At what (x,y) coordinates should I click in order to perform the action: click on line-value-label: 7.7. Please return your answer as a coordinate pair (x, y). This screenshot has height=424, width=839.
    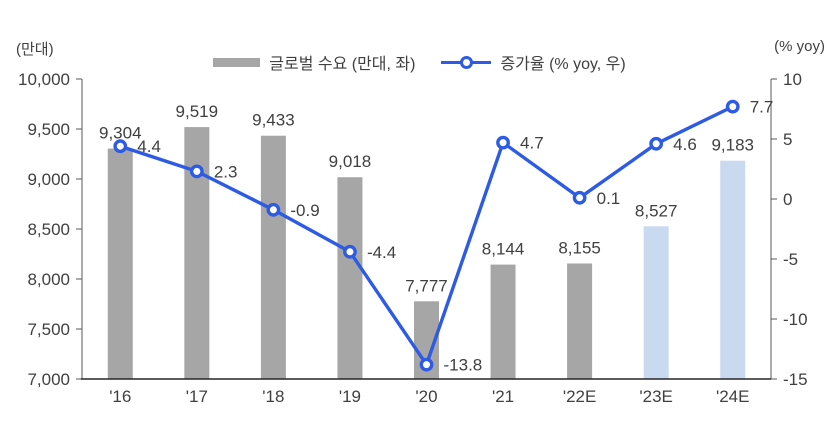
    Looking at the image, I should click on (762, 107).